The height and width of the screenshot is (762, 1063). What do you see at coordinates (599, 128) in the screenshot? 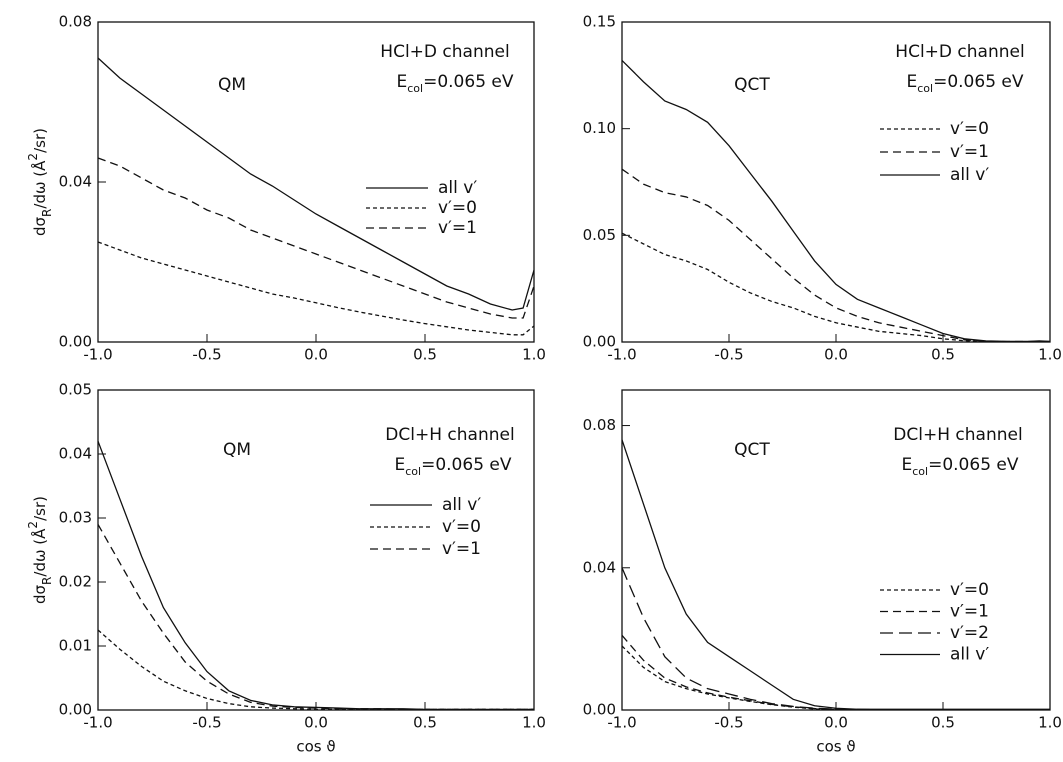
I see `y-tick-label: 0.10` at bounding box center [599, 128].